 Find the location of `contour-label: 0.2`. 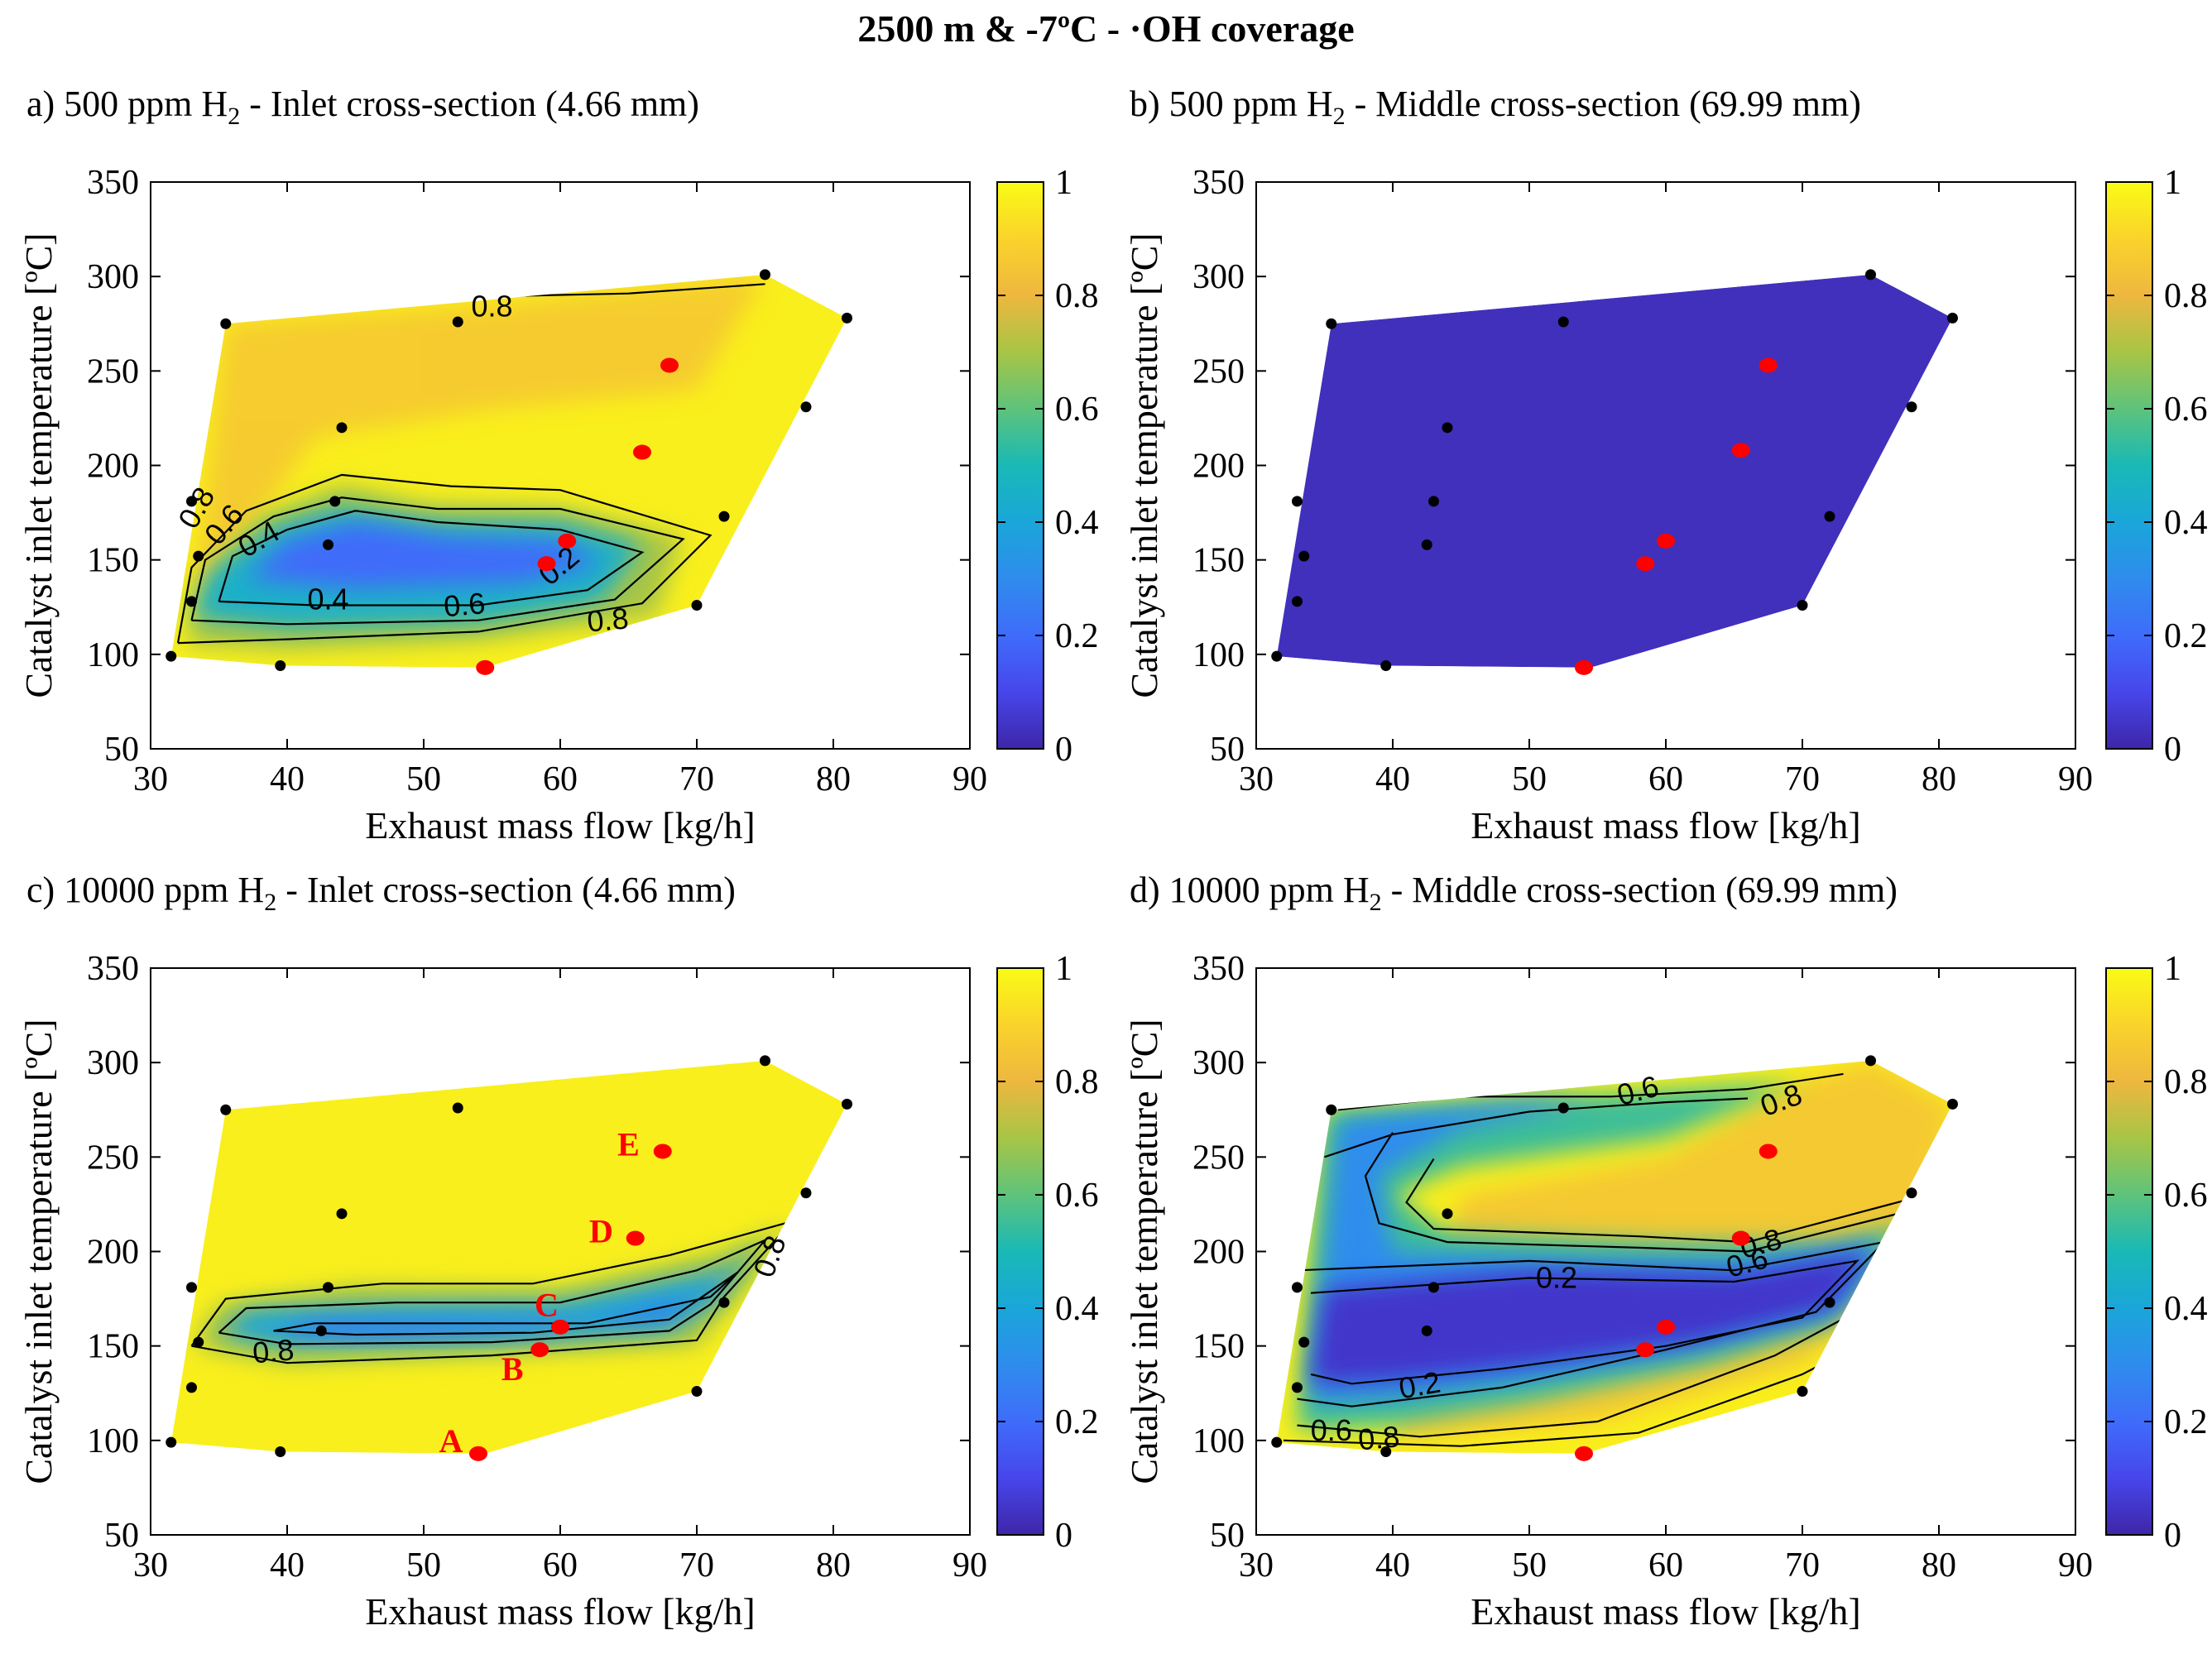

contour-label: 0.2 is located at coordinates (1419, 1384).